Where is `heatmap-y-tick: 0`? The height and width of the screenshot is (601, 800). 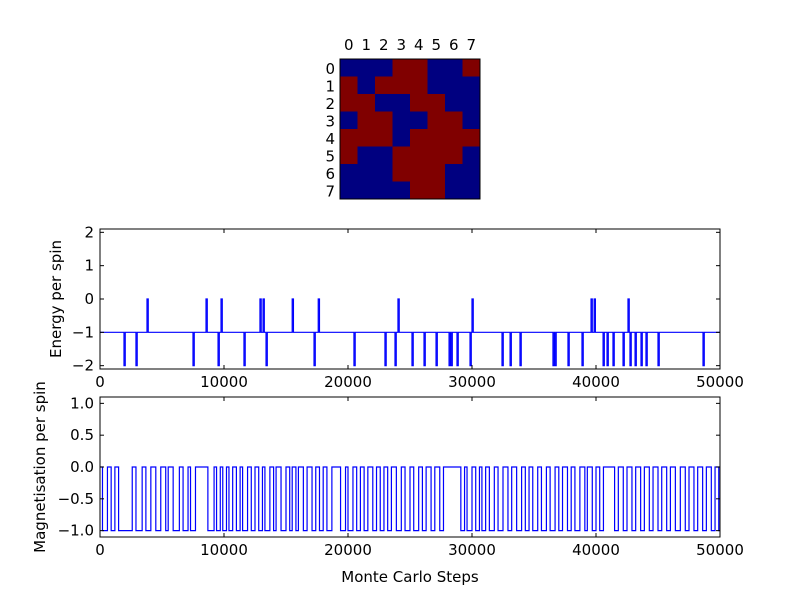 heatmap-y-tick: 0 is located at coordinates (330, 69).